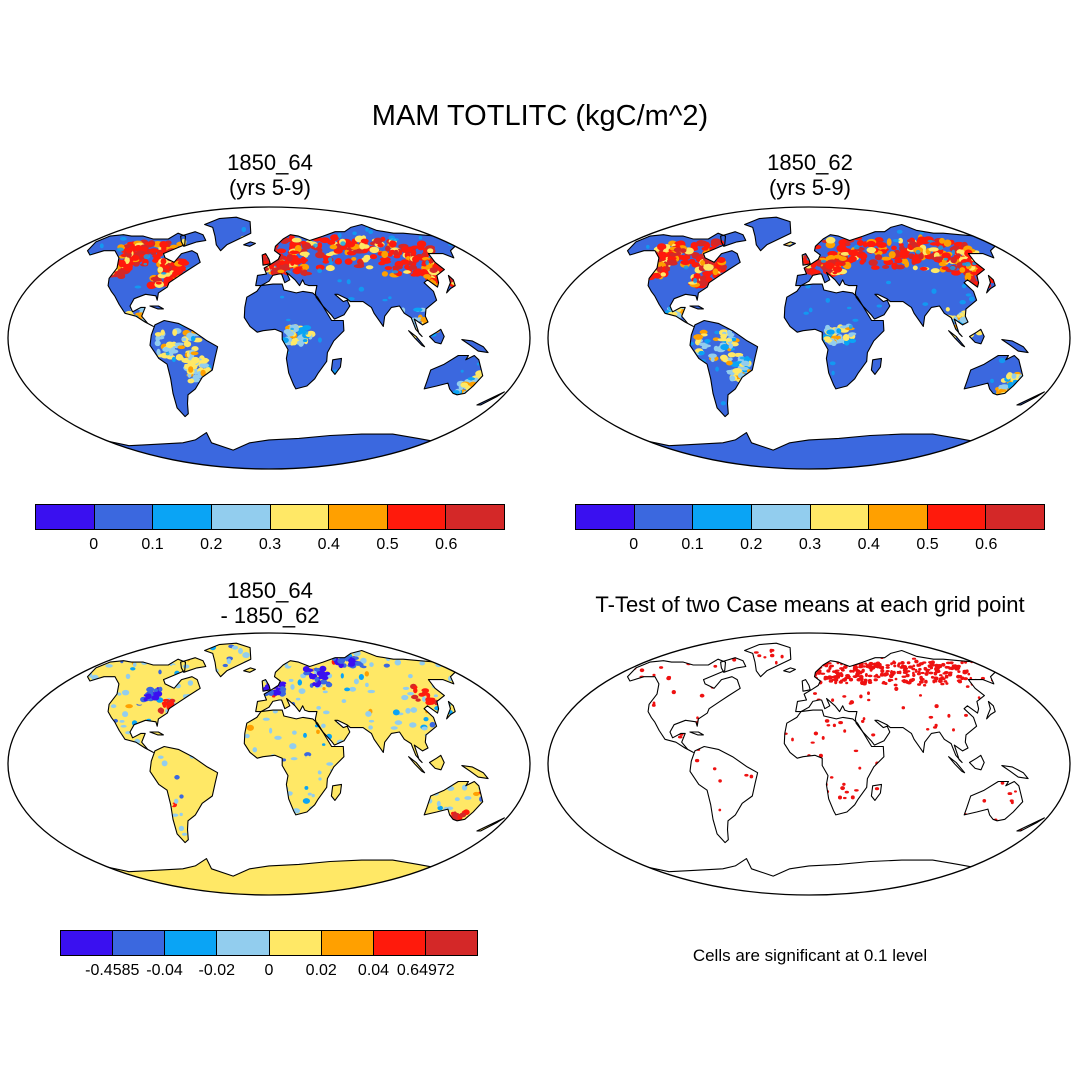 This screenshot has height=1080, width=1080. I want to click on colorbar-field-1-tick-label: 0.1, so click(152, 544).